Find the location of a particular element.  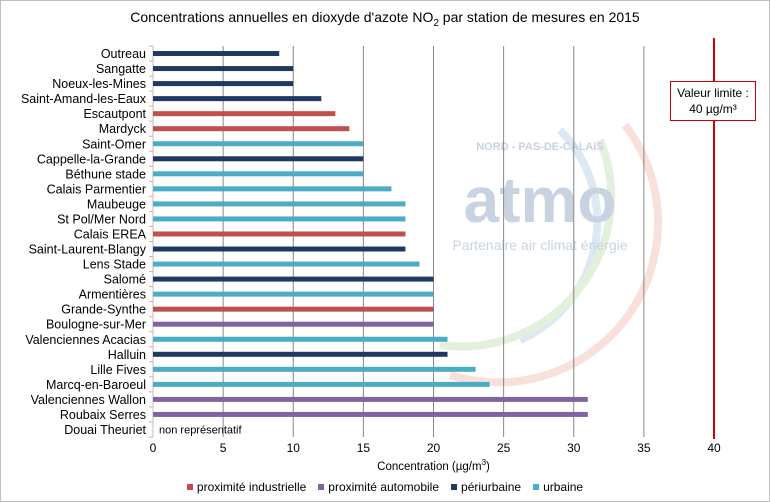

x-tick-label: 30 is located at coordinates (574, 448).